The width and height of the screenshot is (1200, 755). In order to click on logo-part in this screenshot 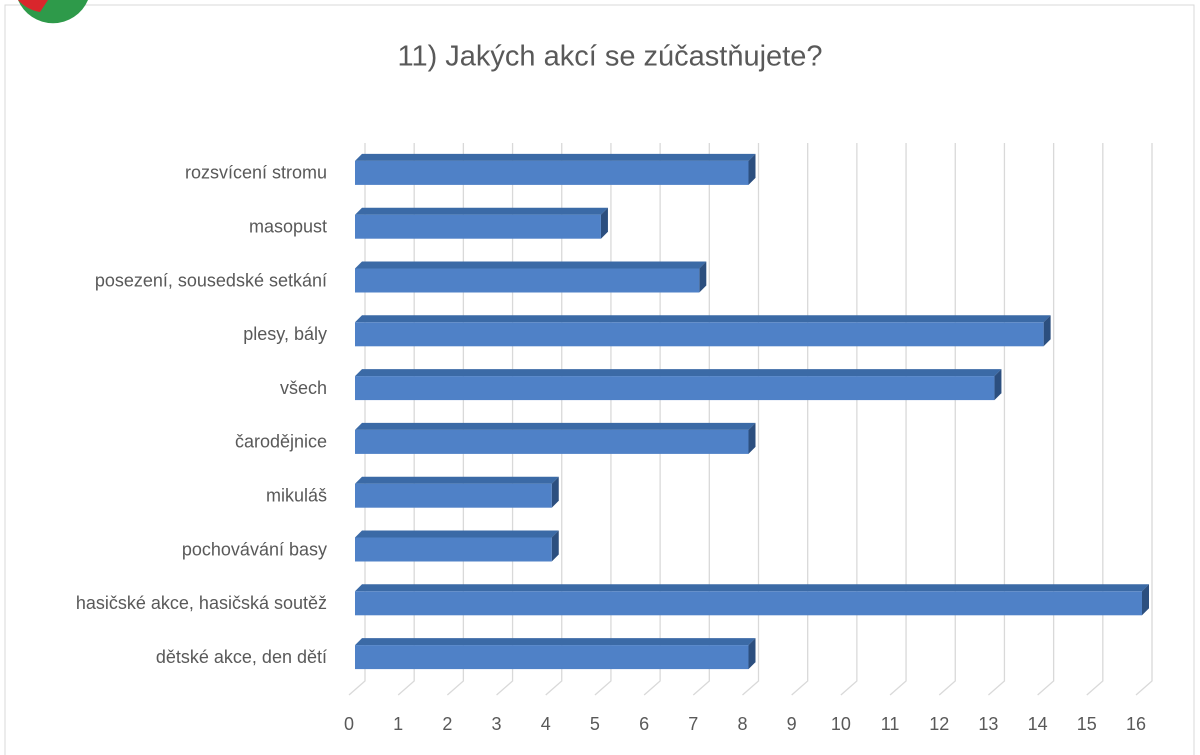, I will do `click(33, 6)`.